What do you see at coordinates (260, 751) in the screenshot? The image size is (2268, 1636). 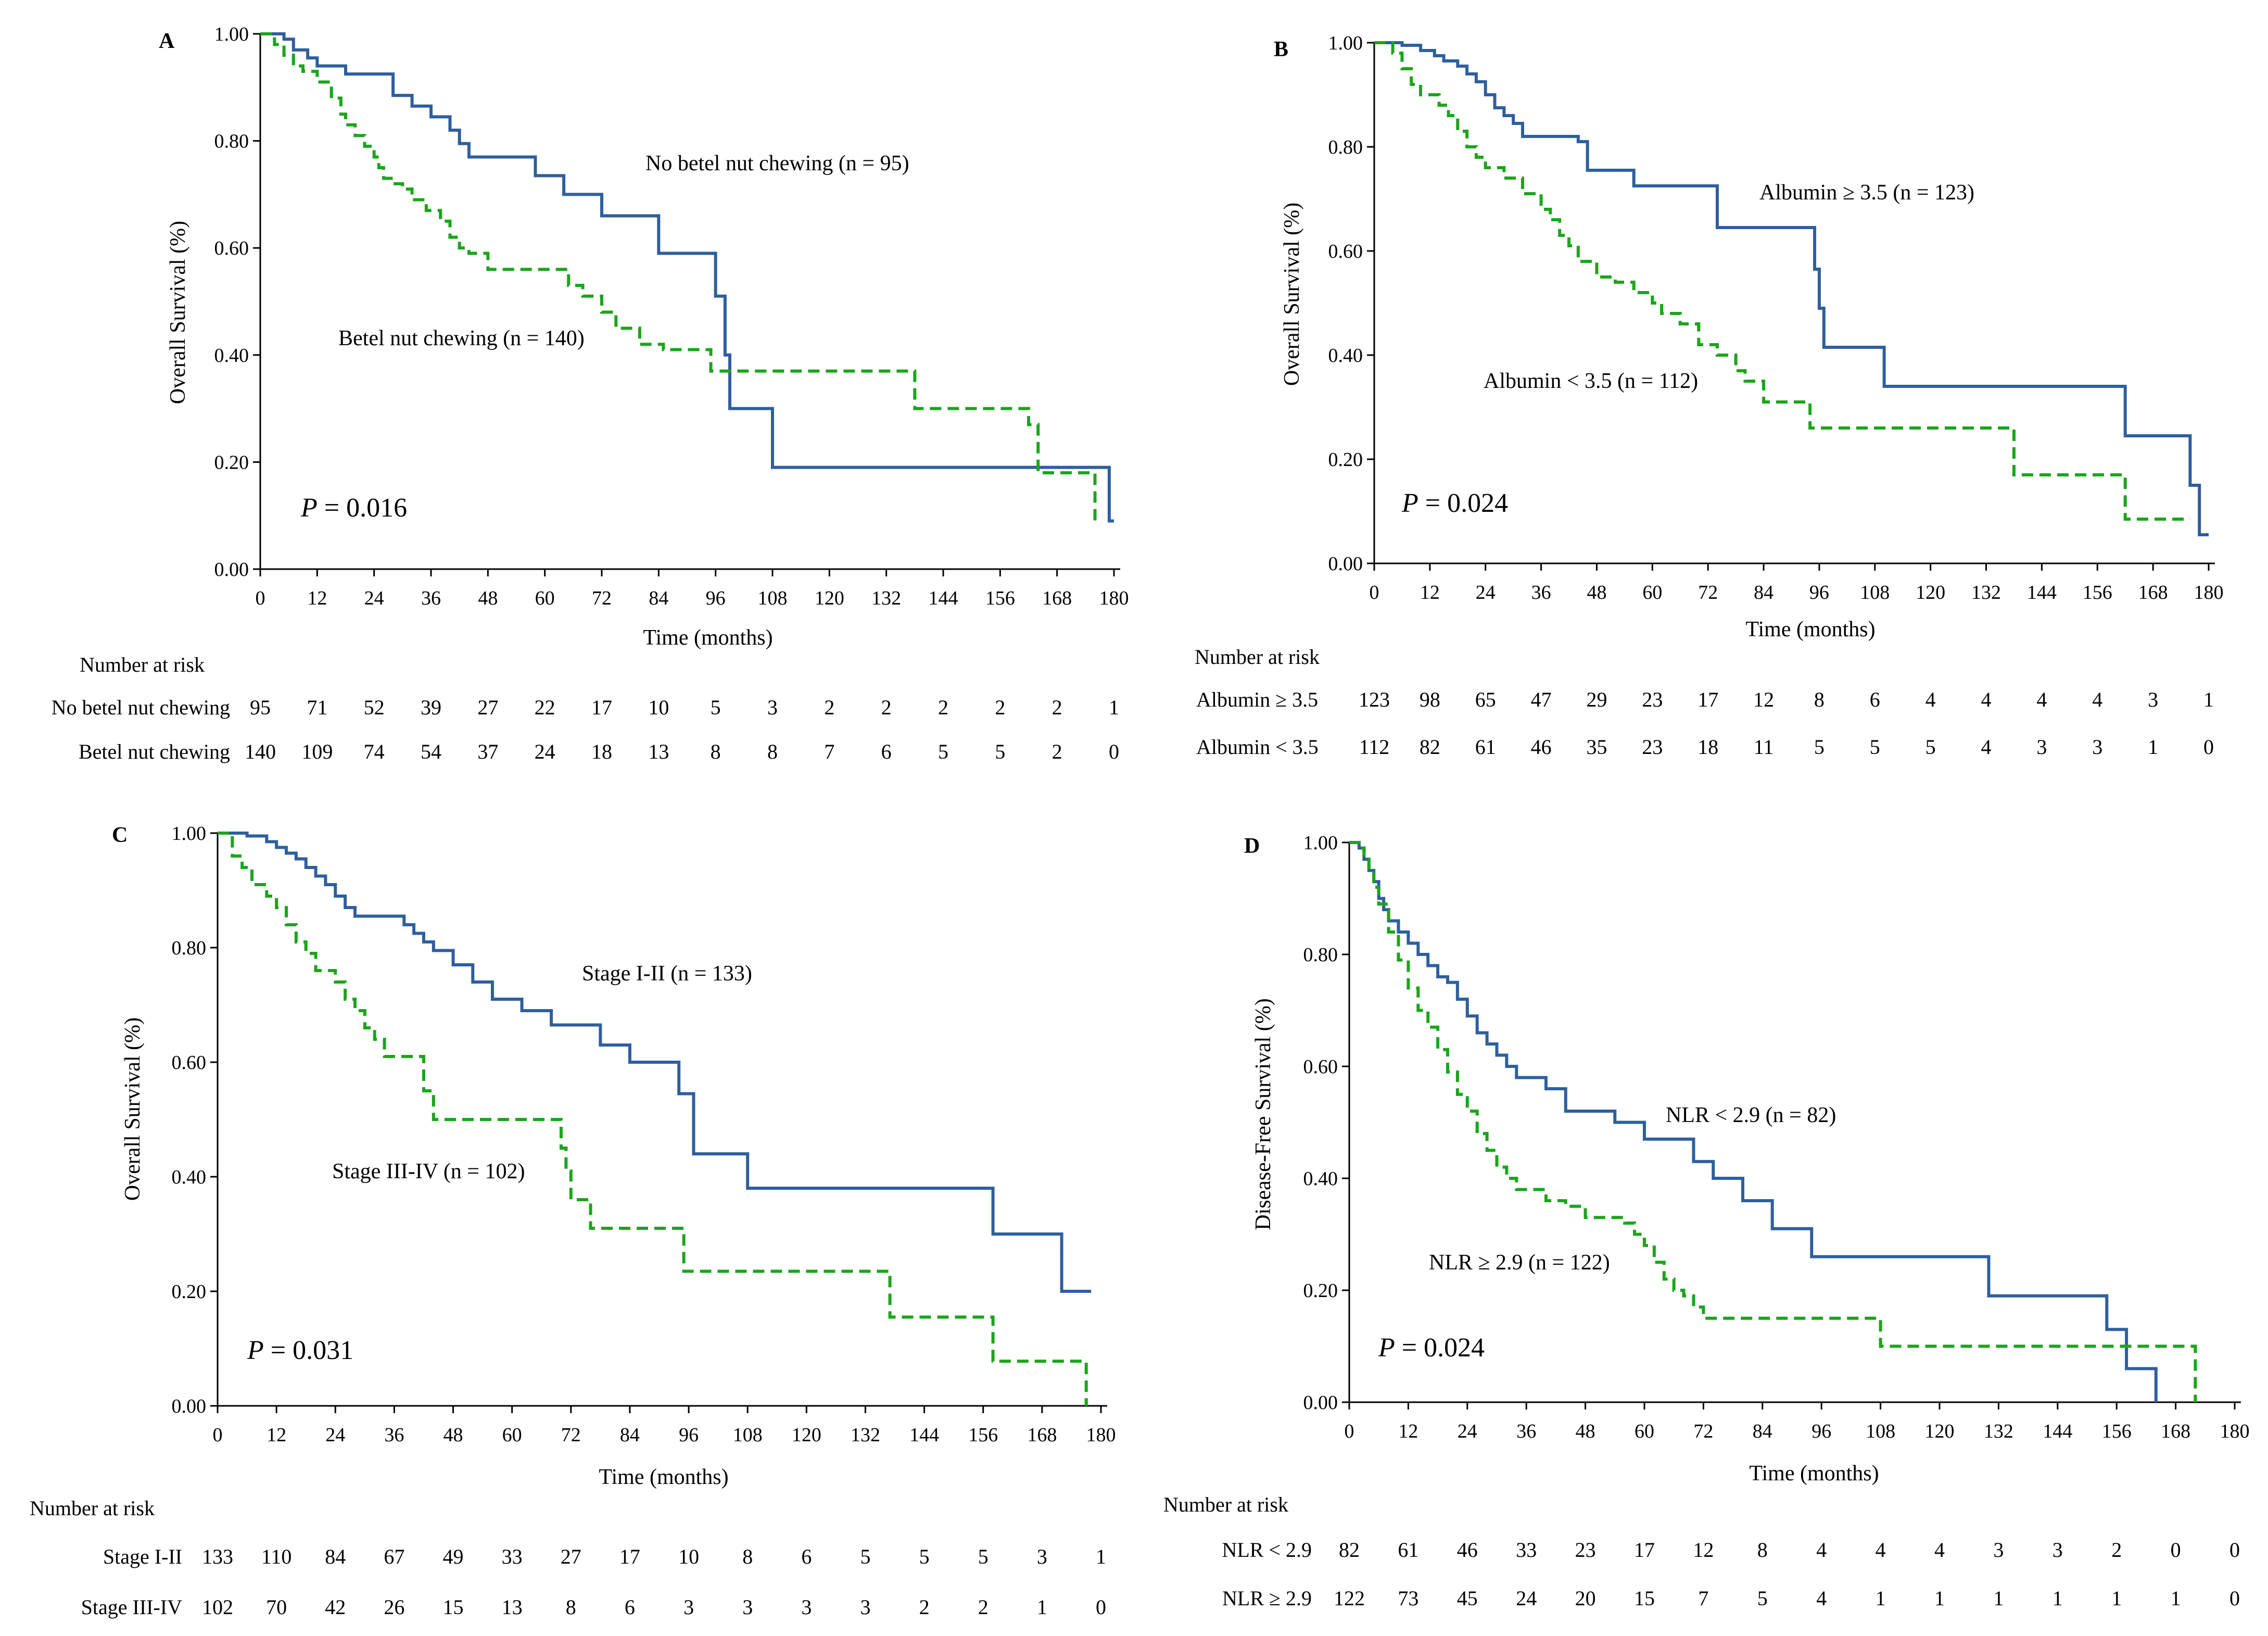 I see `risk-count: 140` at bounding box center [260, 751].